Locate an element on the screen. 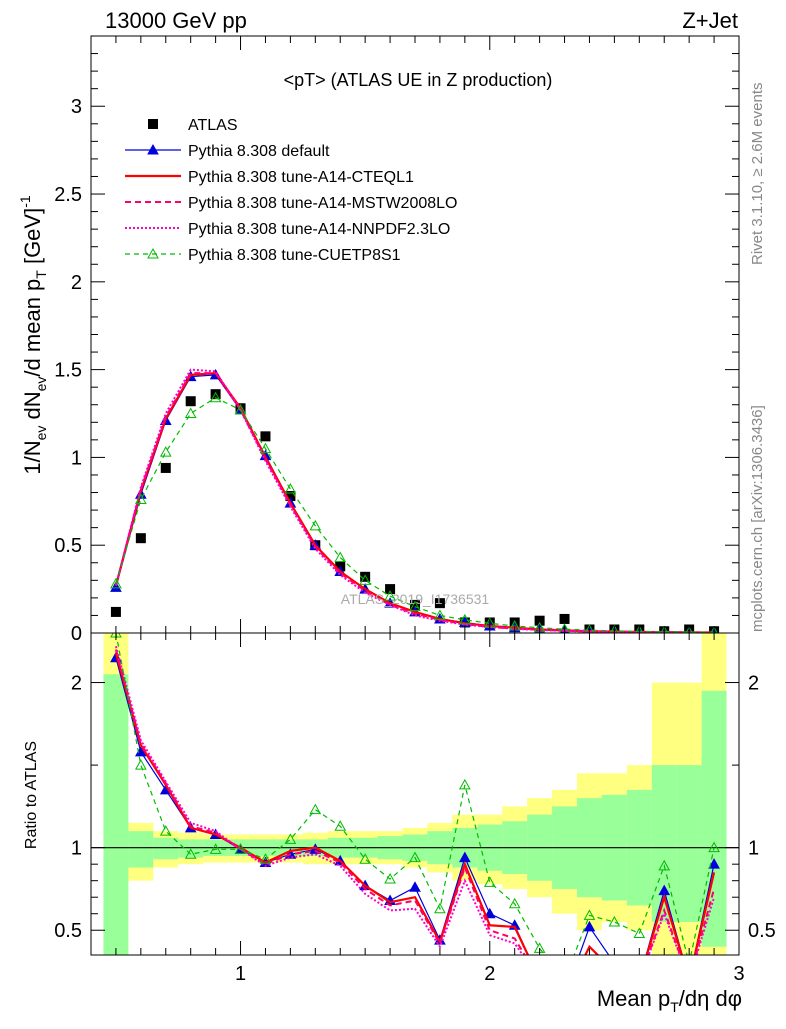 The height and width of the screenshot is (1029, 786). xtick-label: 2 is located at coordinates (489, 974).